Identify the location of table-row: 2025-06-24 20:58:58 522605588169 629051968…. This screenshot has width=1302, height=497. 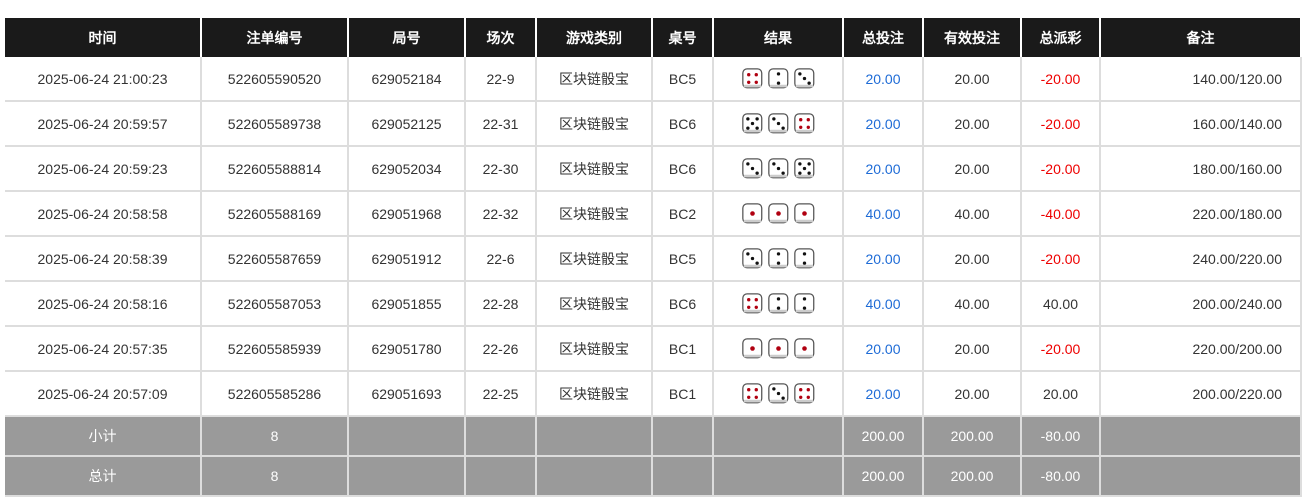
(653, 214).